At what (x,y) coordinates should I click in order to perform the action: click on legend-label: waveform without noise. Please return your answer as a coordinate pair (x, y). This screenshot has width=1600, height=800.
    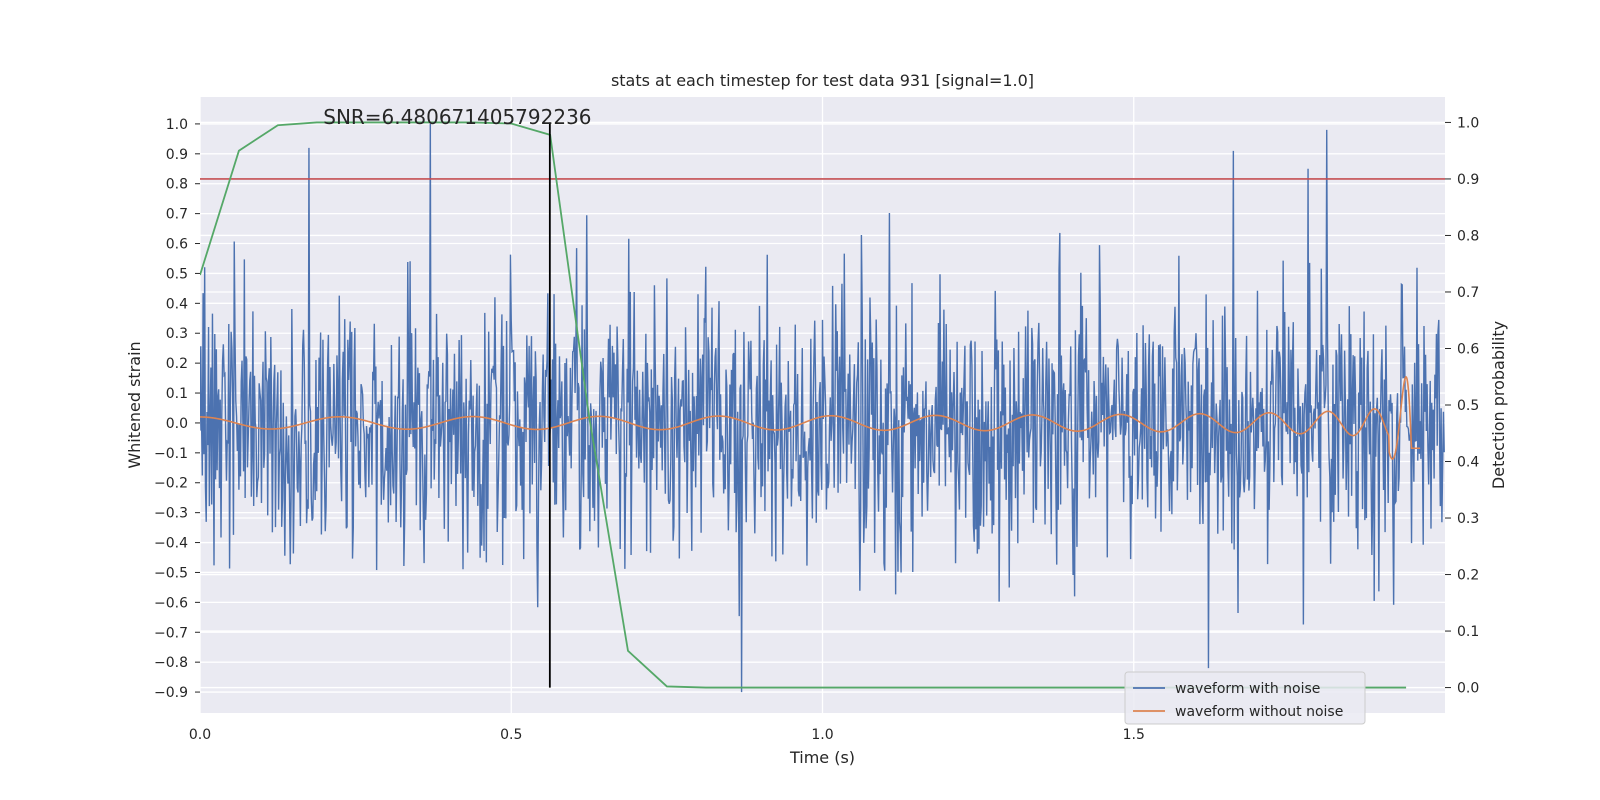
    Looking at the image, I should click on (1259, 712).